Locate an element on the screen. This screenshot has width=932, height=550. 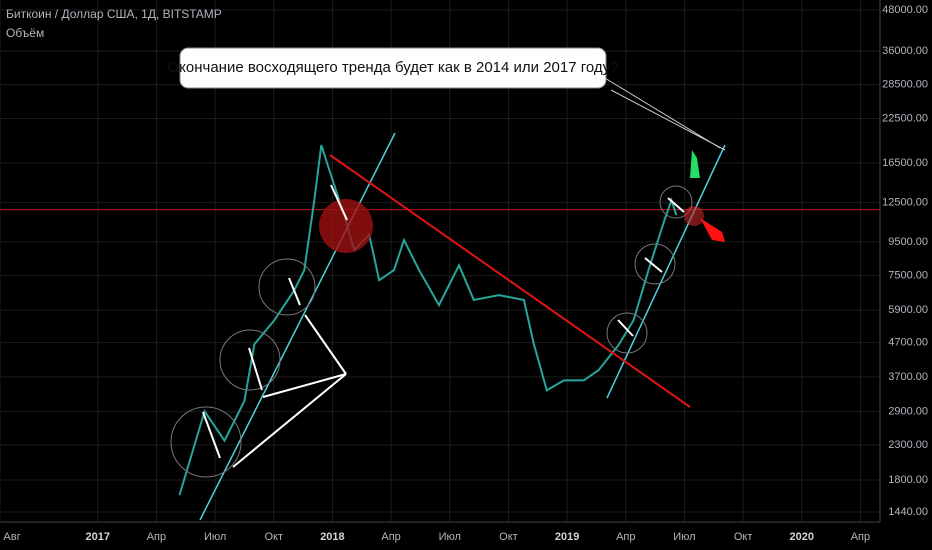
chart-subtitle: Объём is located at coordinates (25, 33).